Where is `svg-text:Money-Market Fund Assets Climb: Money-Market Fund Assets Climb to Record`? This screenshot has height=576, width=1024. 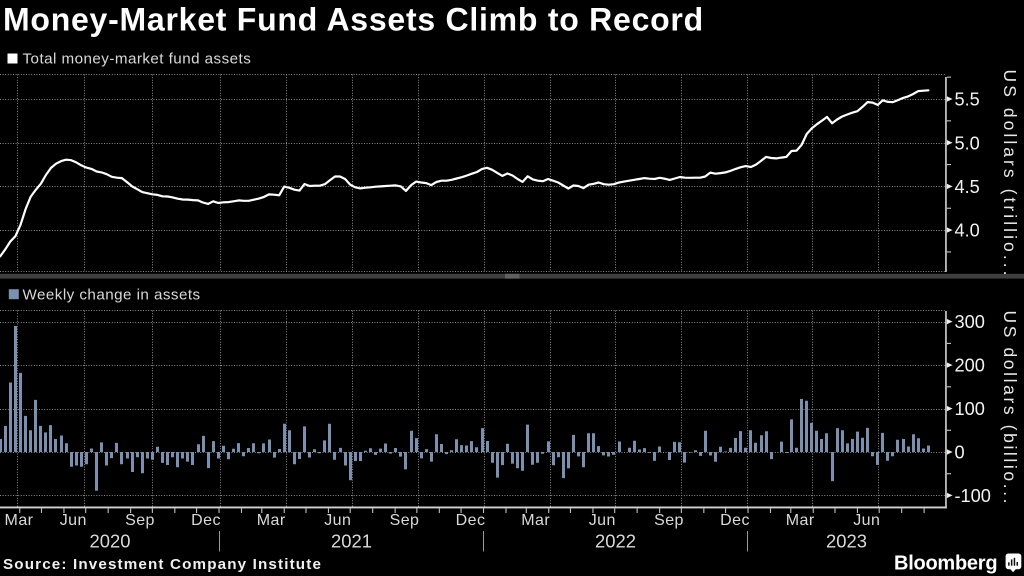 svg-text:Money-Market Fund Assets Climb: Money-Market Fund Assets Climb to Record is located at coordinates (353, 20).